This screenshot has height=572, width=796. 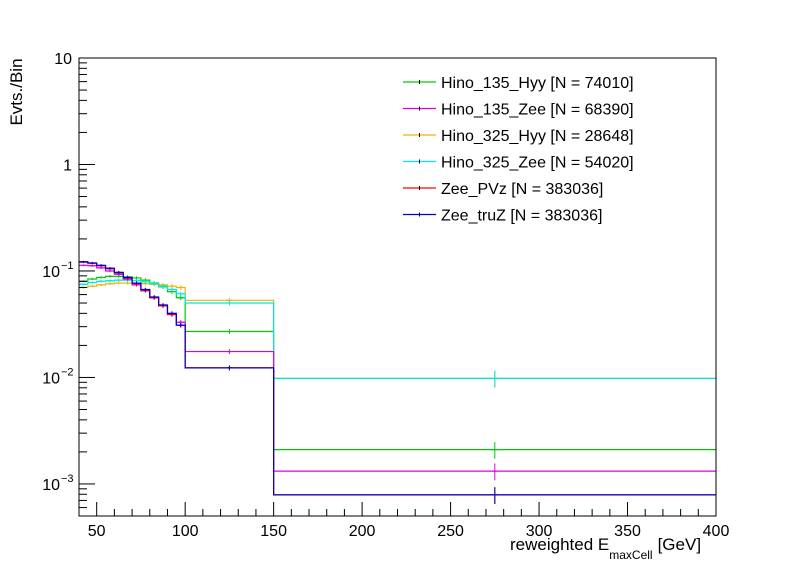 What do you see at coordinates (67, 372) in the screenshot?
I see `y-tick-exponent: −2` at bounding box center [67, 372].